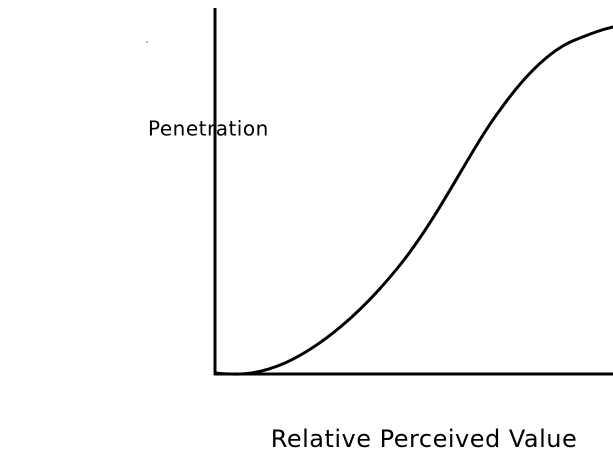 This screenshot has height=460, width=613. Describe the element at coordinates (424, 439) in the screenshot. I see `x-axis-label: Relative Perceived Value` at that location.